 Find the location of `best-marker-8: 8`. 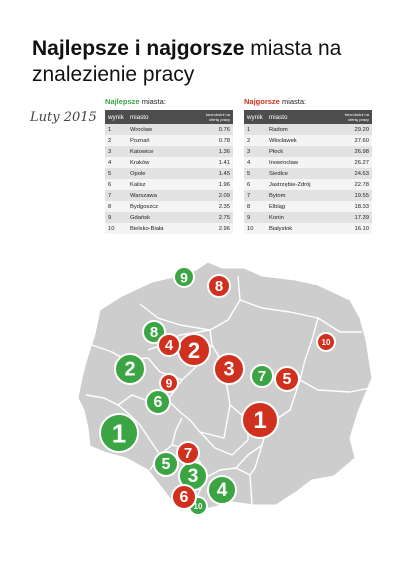

best-marker-8: 8 is located at coordinates (154, 332).